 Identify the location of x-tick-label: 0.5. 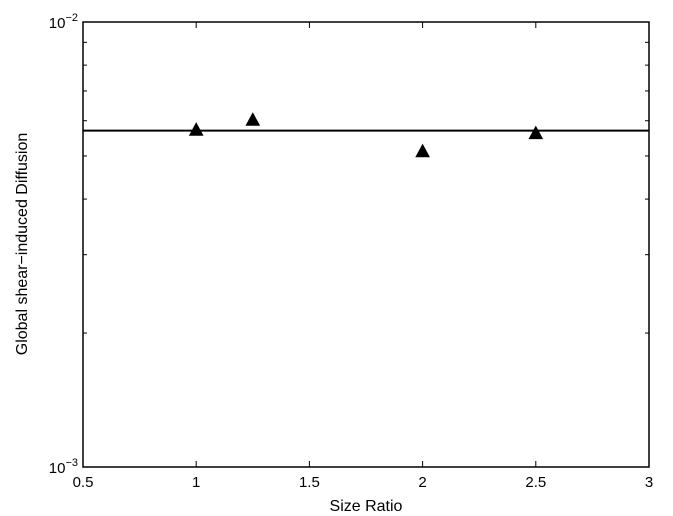
(83, 482).